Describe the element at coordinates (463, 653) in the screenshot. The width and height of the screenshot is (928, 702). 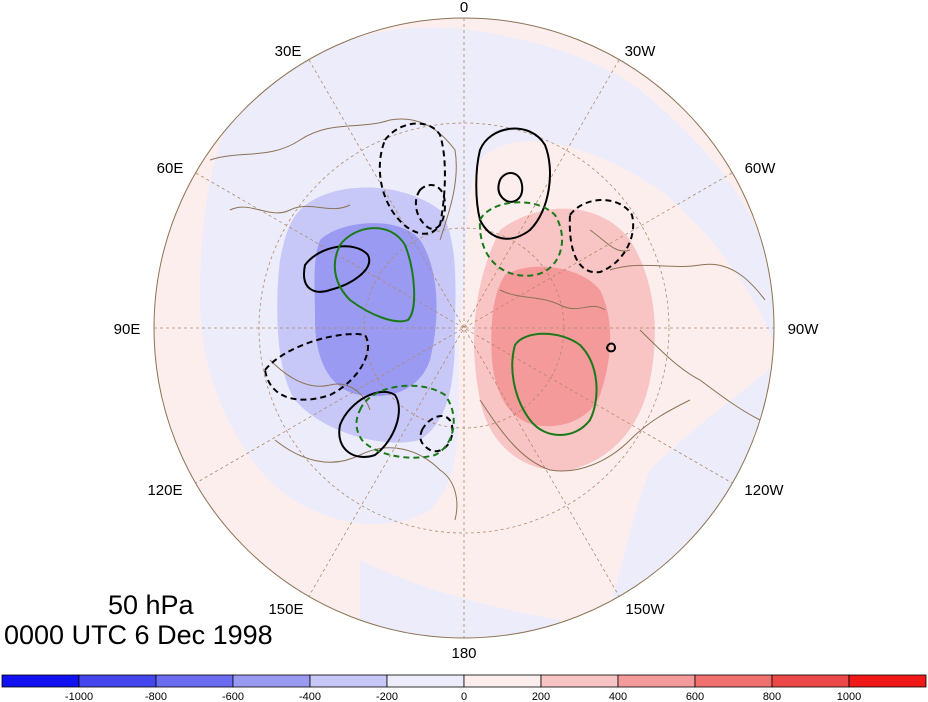
I see `lon-label-180: 180` at that location.